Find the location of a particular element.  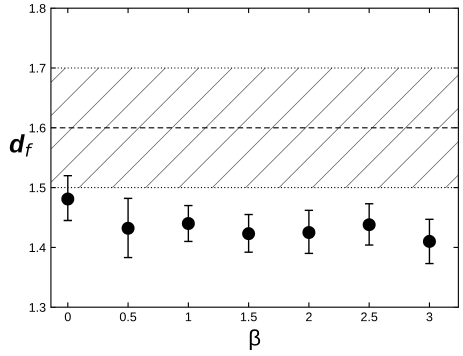

x-tick-label: 2 is located at coordinates (309, 317).